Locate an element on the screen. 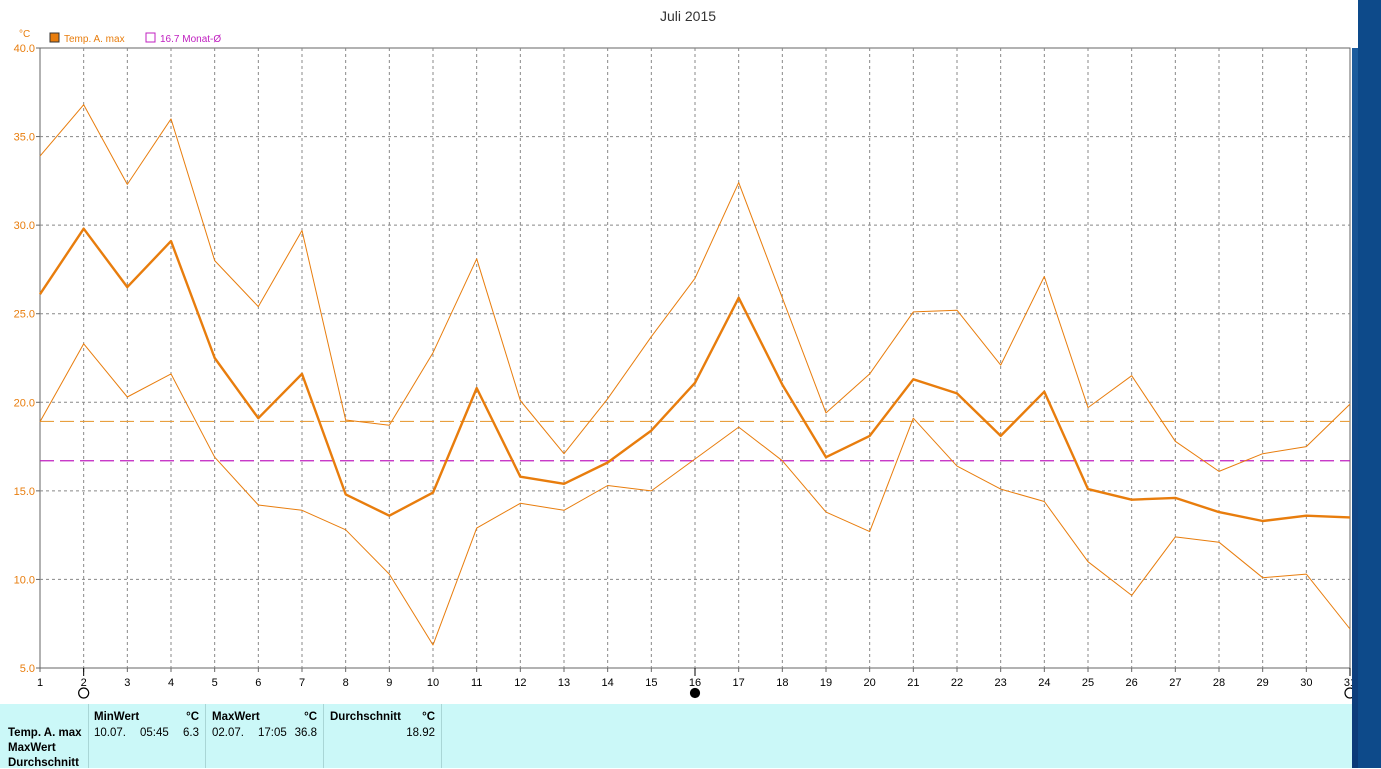  max-unit: °C is located at coordinates (310, 717).